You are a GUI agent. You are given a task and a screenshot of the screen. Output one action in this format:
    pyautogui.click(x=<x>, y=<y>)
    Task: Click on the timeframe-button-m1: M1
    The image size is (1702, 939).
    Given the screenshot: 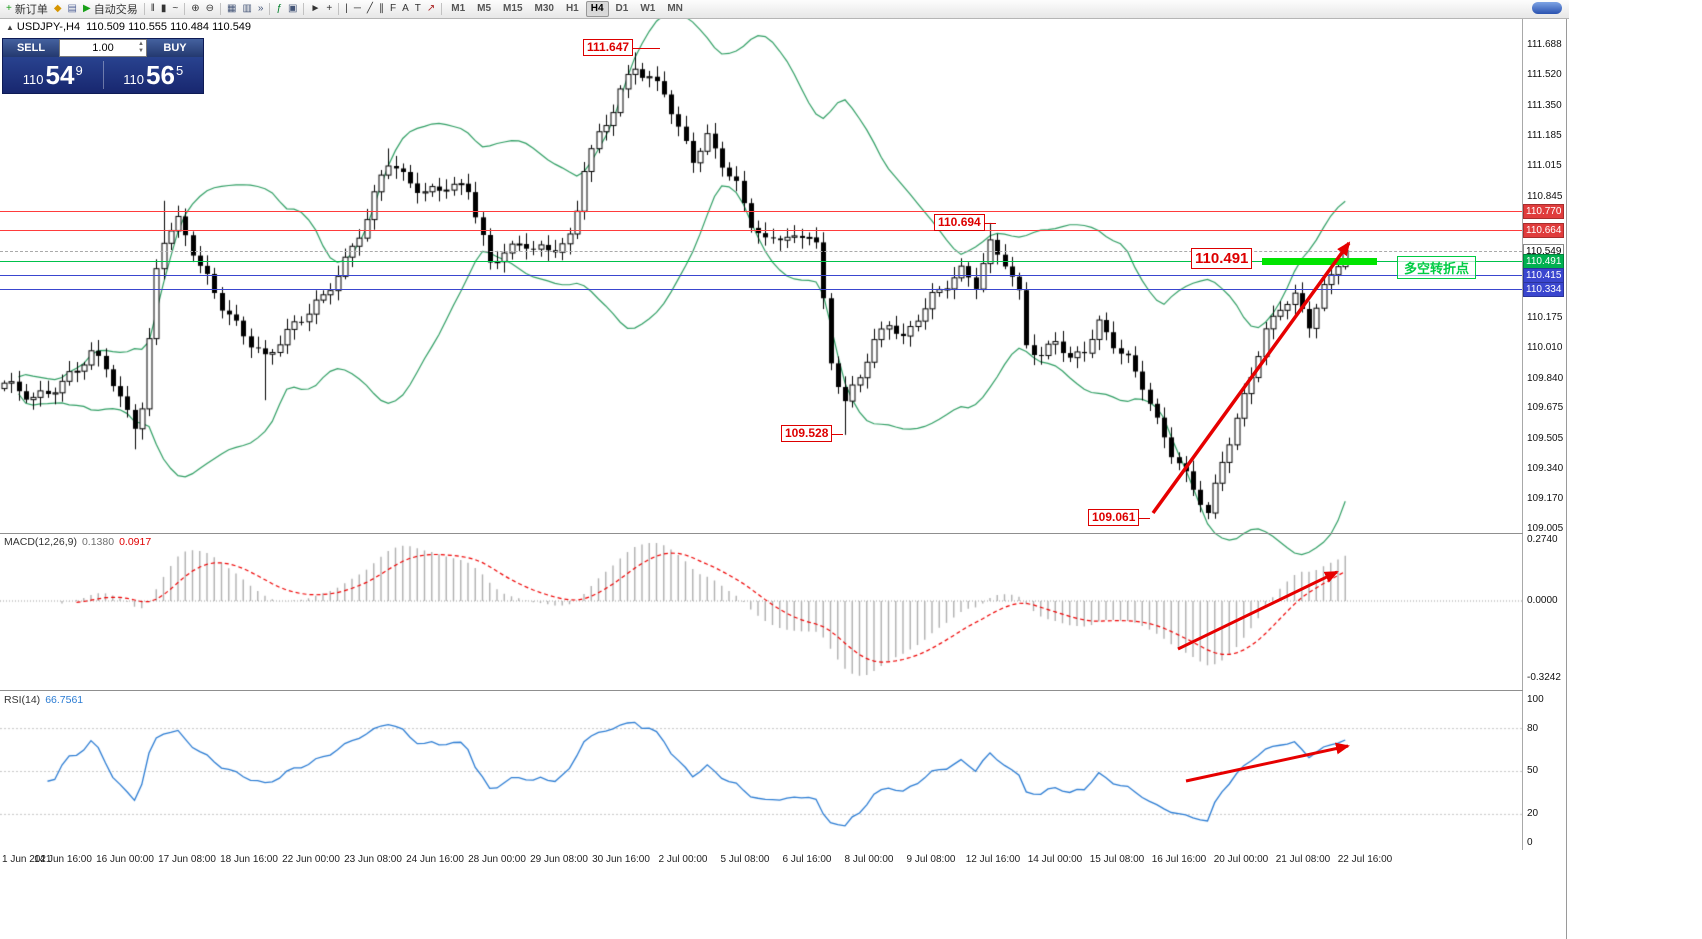 What is the action you would take?
    pyautogui.click(x=458, y=8)
    